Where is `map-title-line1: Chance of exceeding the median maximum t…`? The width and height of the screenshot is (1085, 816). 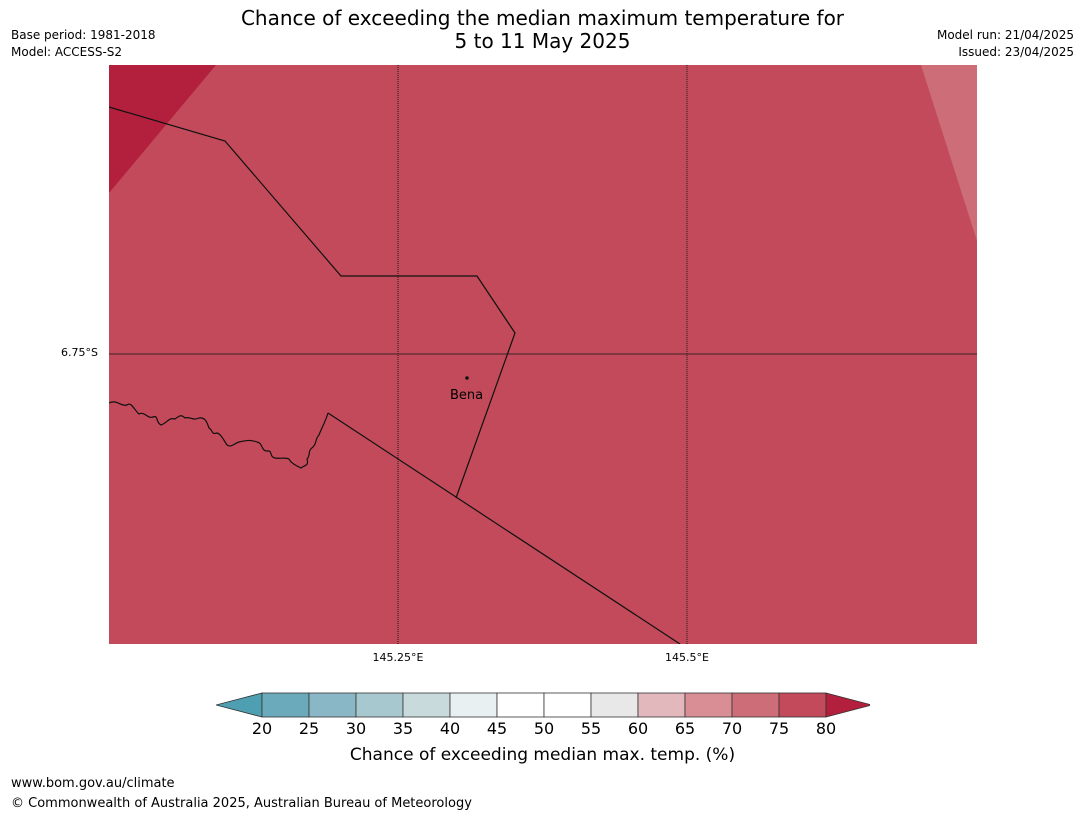
map-title-line1: Chance of exceeding the median maximum t… is located at coordinates (542, 18).